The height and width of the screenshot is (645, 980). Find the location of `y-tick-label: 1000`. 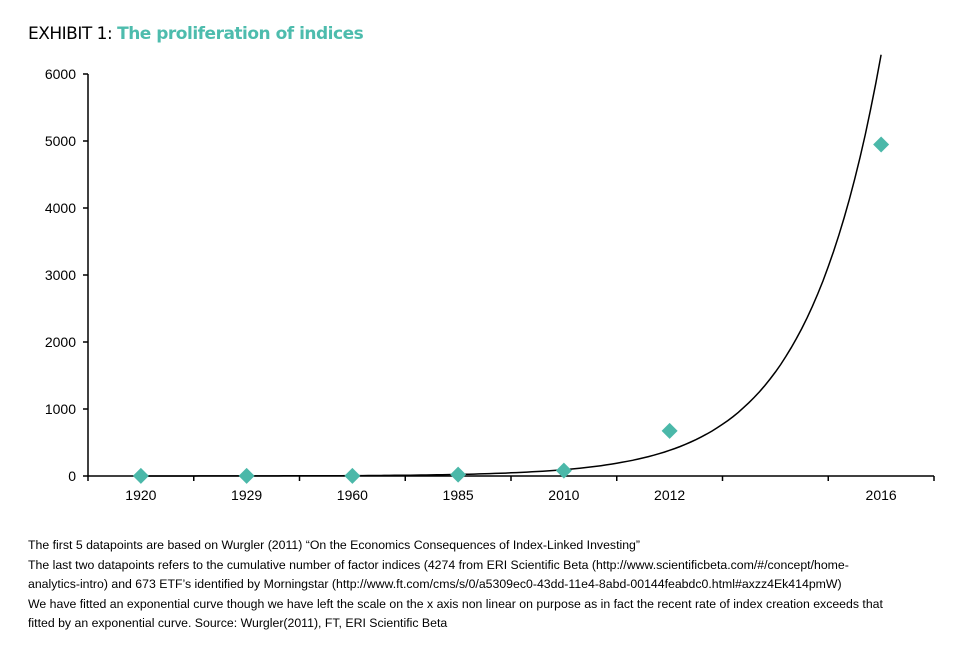

y-tick-label: 1000 is located at coordinates (60, 409).